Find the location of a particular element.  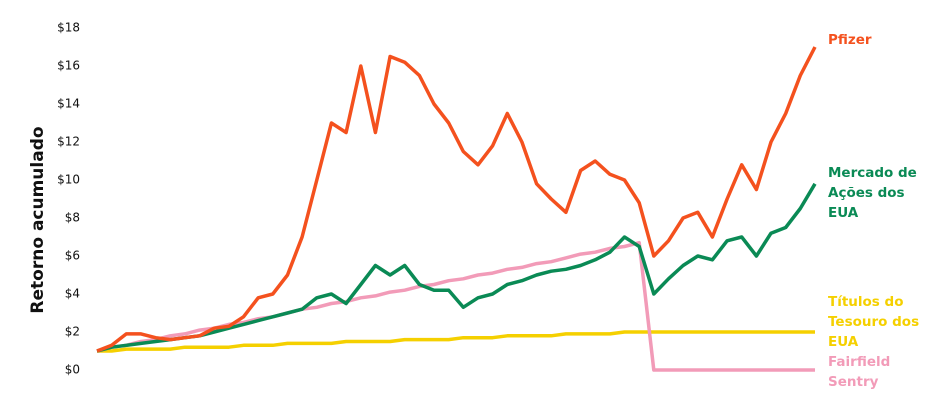

y-tick-label: $0 is located at coordinates (72, 370).